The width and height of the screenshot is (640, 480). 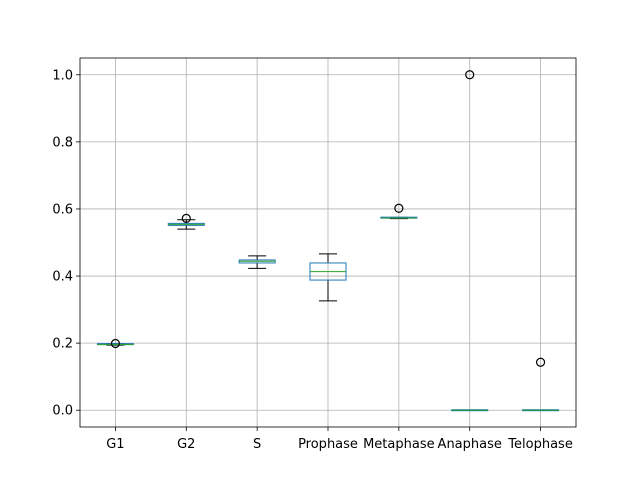 What do you see at coordinates (66, 243) in the screenshot?
I see `y-axis: 0.0 0.2 0.4 0.6 0.8 1.0` at bounding box center [66, 243].